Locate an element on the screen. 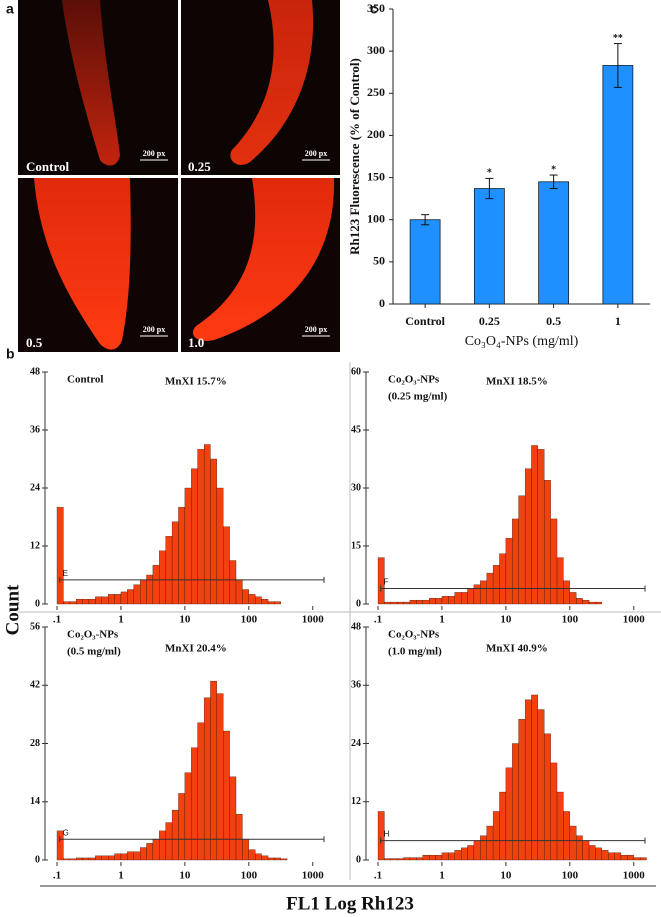 Image resolution: width=661 pixels, height=917 pixels. gate-label: F is located at coordinates (386, 582).